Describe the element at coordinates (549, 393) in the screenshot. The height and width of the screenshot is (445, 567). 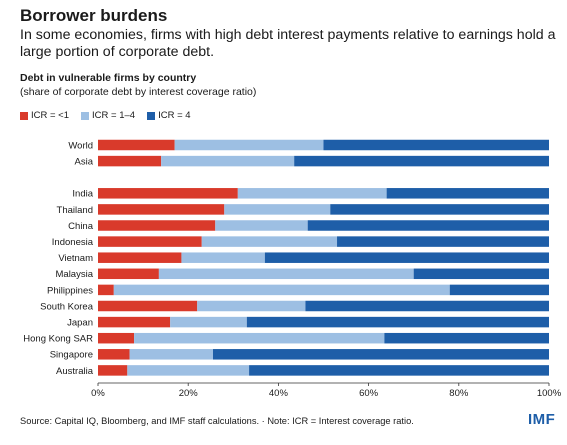
I see `x-tick-label: 100%` at that location.